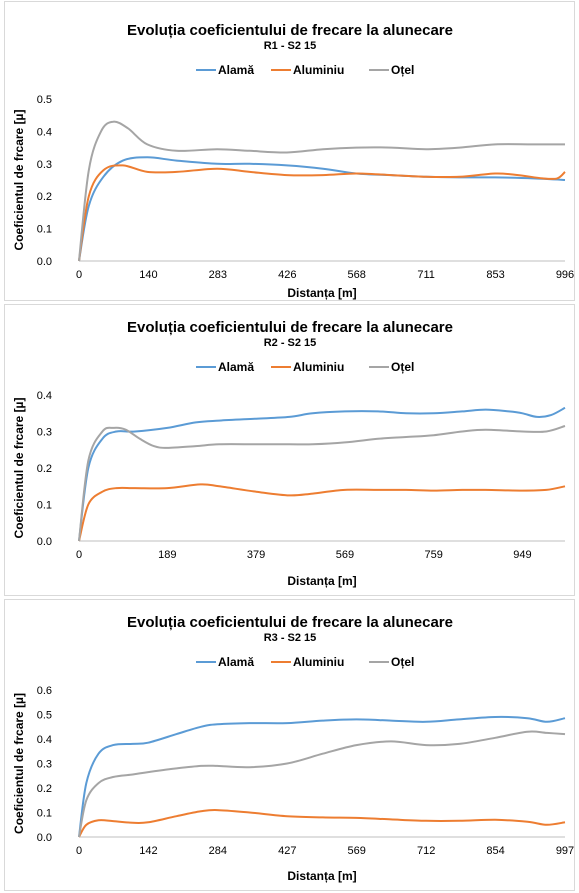 Image resolution: width=579 pixels, height=893 pixels. What do you see at coordinates (148, 275) in the screenshot?
I see `x-tick-label: 140` at bounding box center [148, 275].